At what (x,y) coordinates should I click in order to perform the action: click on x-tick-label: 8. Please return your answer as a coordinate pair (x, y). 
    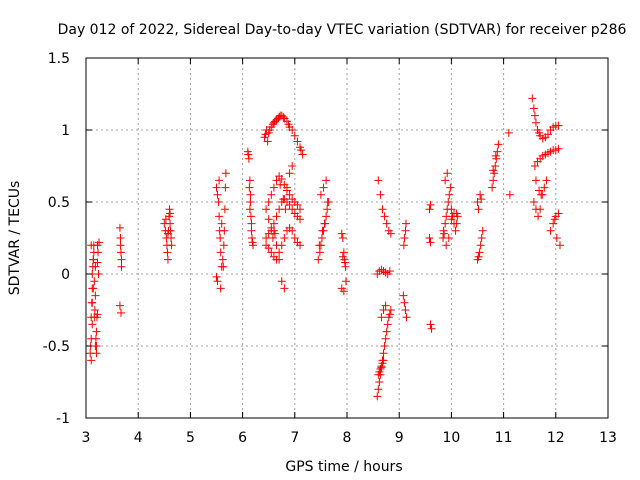
    Looking at the image, I should click on (347, 438).